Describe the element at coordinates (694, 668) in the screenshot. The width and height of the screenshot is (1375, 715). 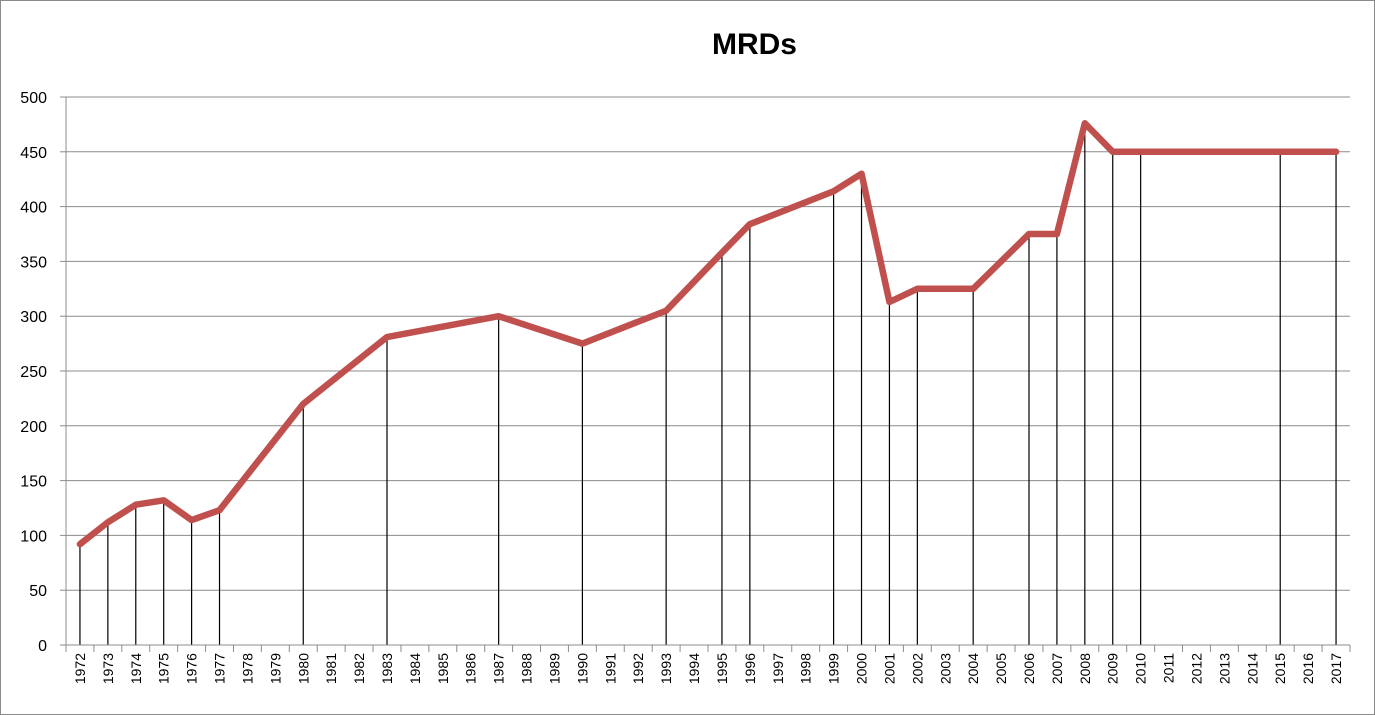
I see `x-tick-label: 1994` at that location.